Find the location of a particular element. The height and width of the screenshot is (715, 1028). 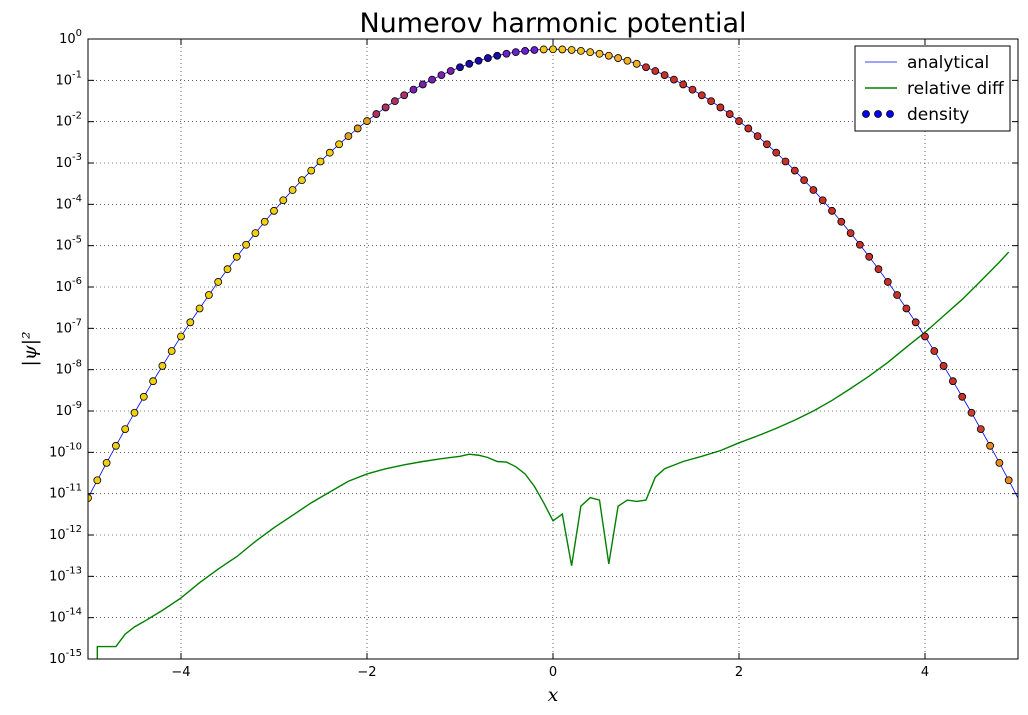

y-tick-label: 10⁻⁹ is located at coordinates (68, 409).